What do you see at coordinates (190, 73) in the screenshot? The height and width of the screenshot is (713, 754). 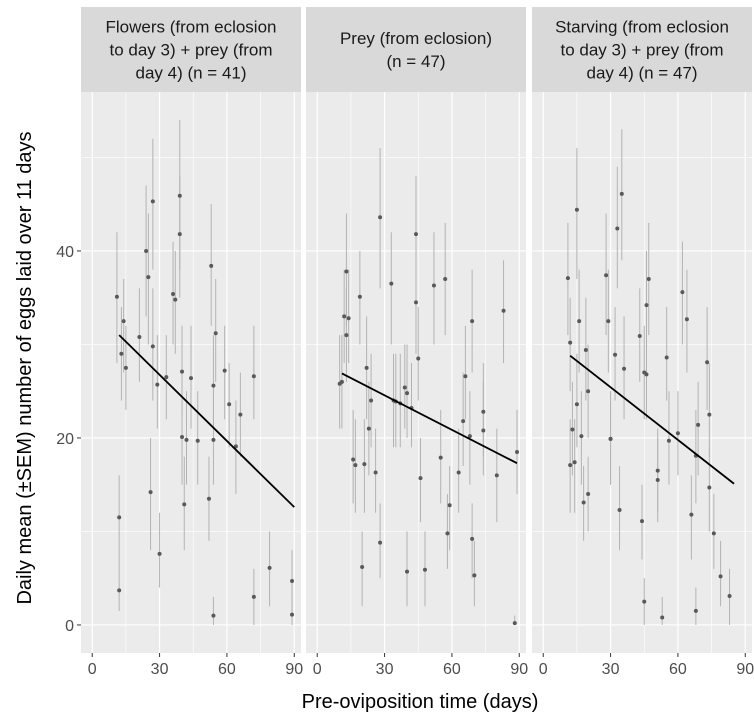 I see `strip-label-line: day 4) (n = 41)` at bounding box center [190, 73].